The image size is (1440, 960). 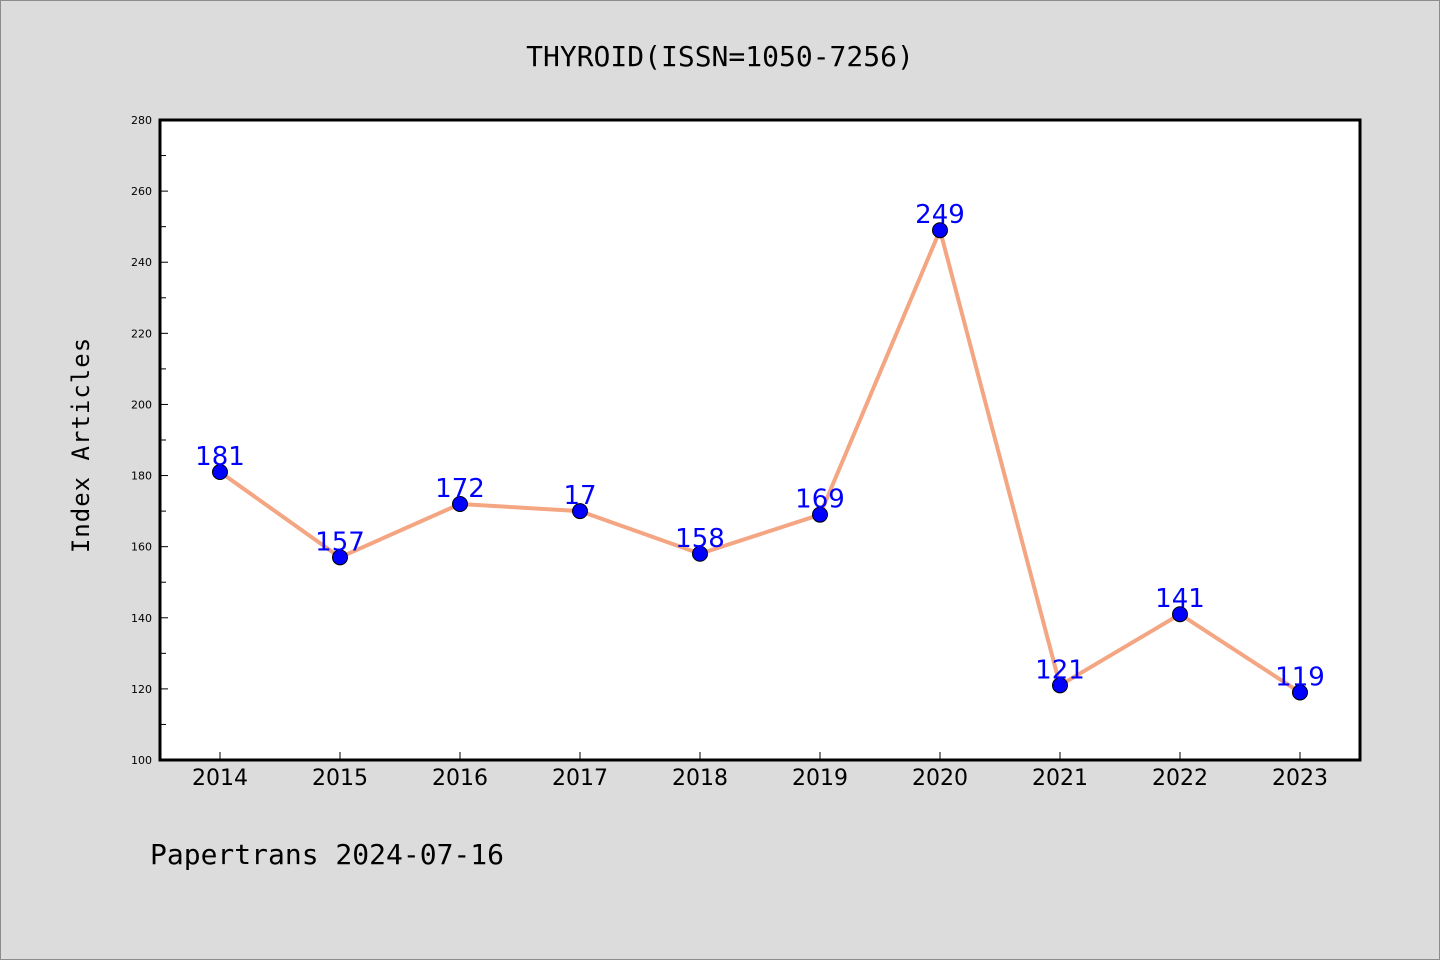 I want to click on footer-text: Papertrans 2024-07-16, so click(x=327, y=854).